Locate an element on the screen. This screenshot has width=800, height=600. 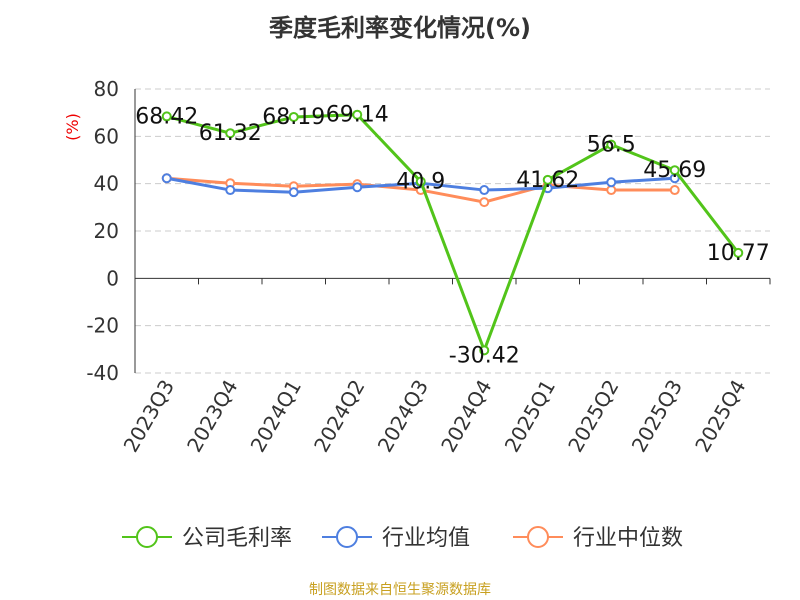
legend-label: 行业均值 is located at coordinates (426, 538).